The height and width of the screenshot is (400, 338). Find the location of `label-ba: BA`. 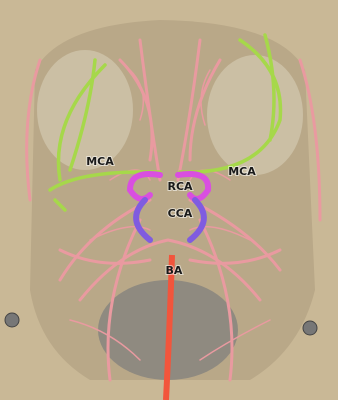

label-ba: BA is located at coordinates (174, 270).